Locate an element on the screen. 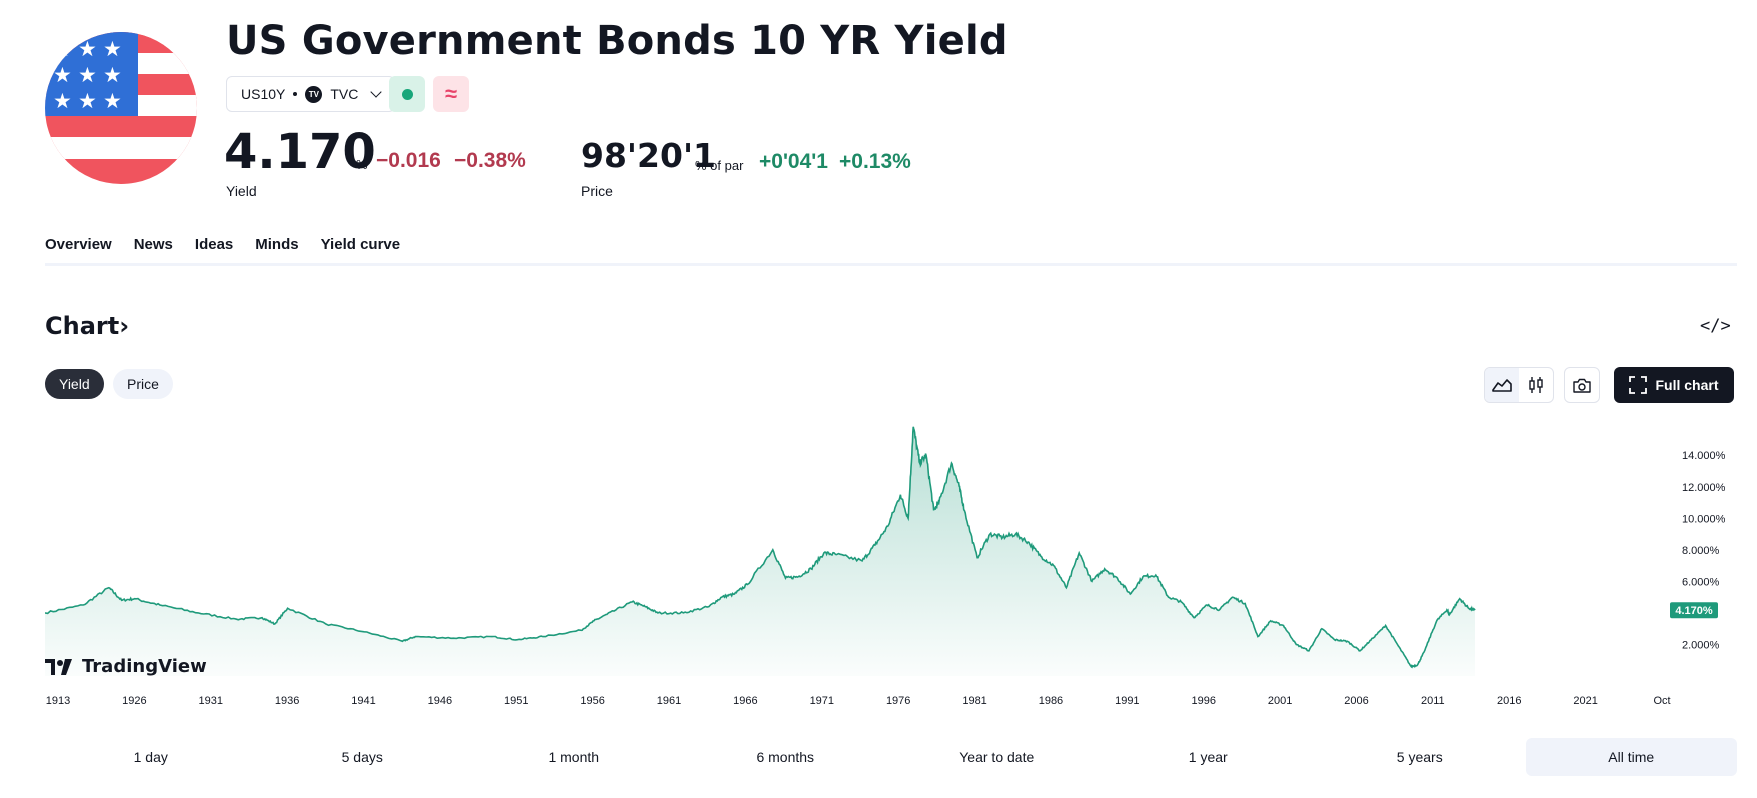 The height and width of the screenshot is (798, 1757). yield-change: −0.016 is located at coordinates (408, 160).